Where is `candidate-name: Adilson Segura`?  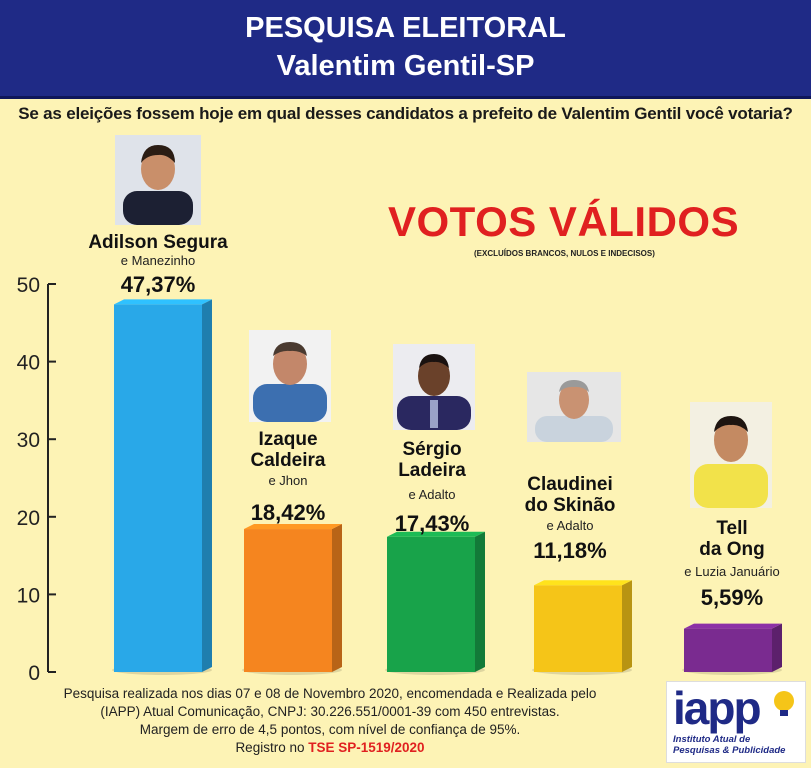 candidate-name: Adilson Segura is located at coordinates (158, 242).